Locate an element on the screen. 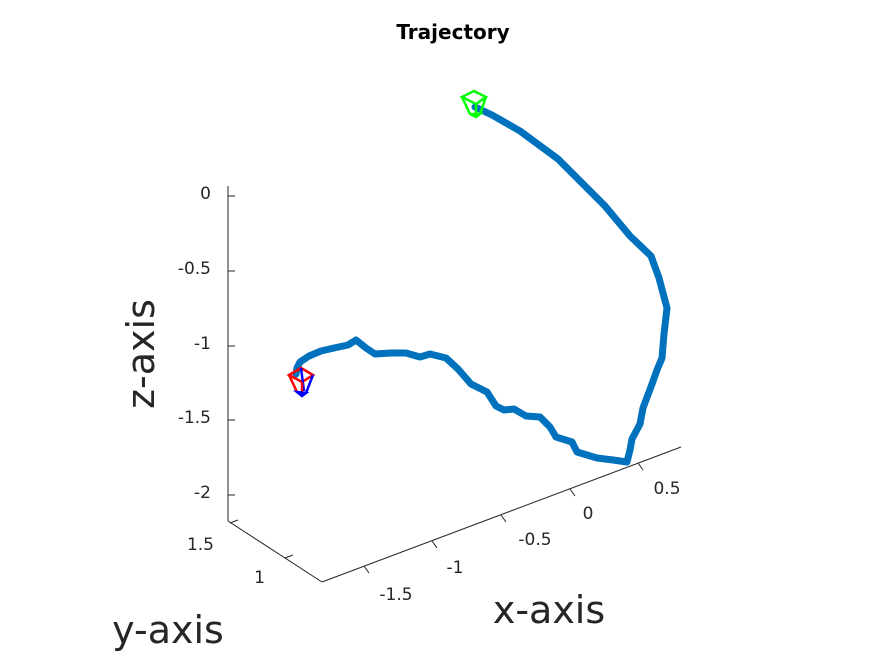 This screenshot has width=875, height=656. y-tick-label: 1.5 is located at coordinates (200, 545).